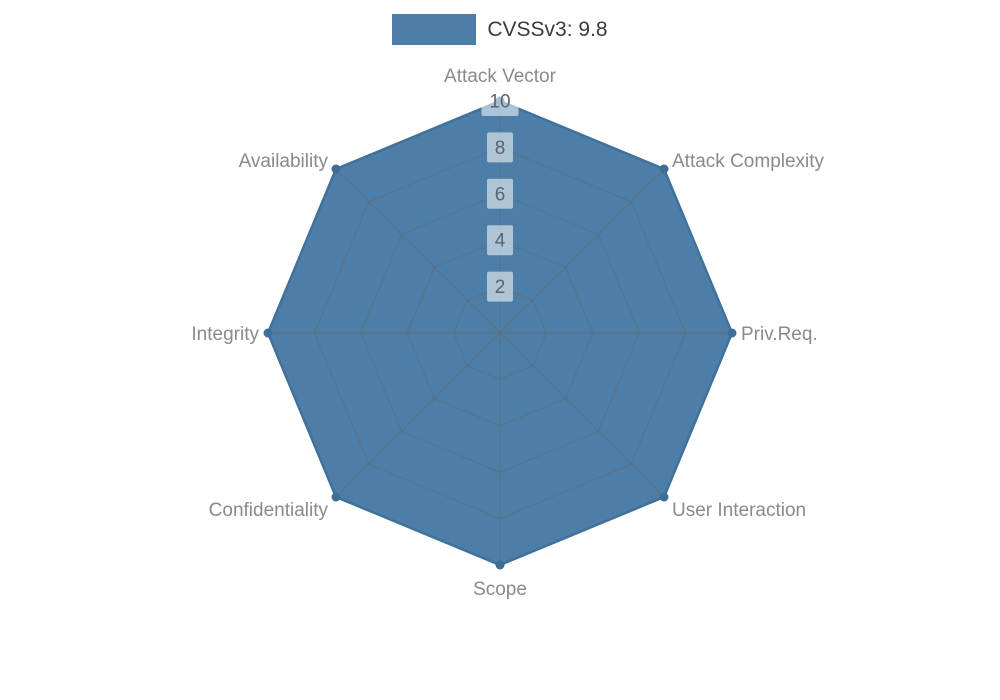  I want to click on tick-label: 8, so click(500, 148).